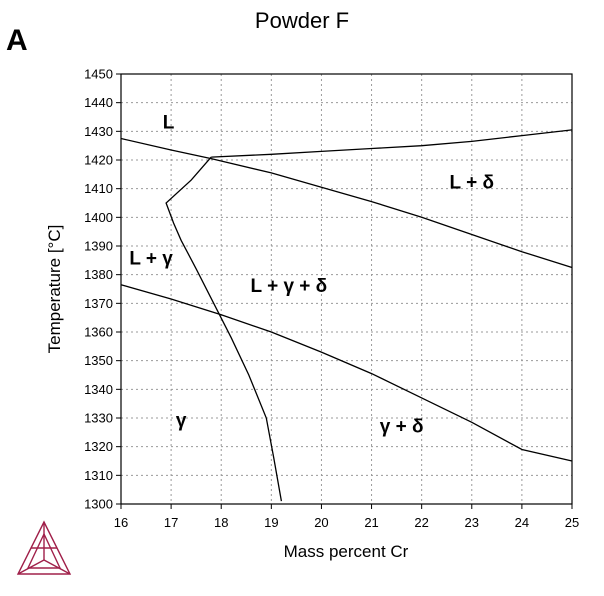 The width and height of the screenshot is (604, 596). What do you see at coordinates (98, 389) in the screenshot?
I see `y-tick-label: 1340` at bounding box center [98, 389].